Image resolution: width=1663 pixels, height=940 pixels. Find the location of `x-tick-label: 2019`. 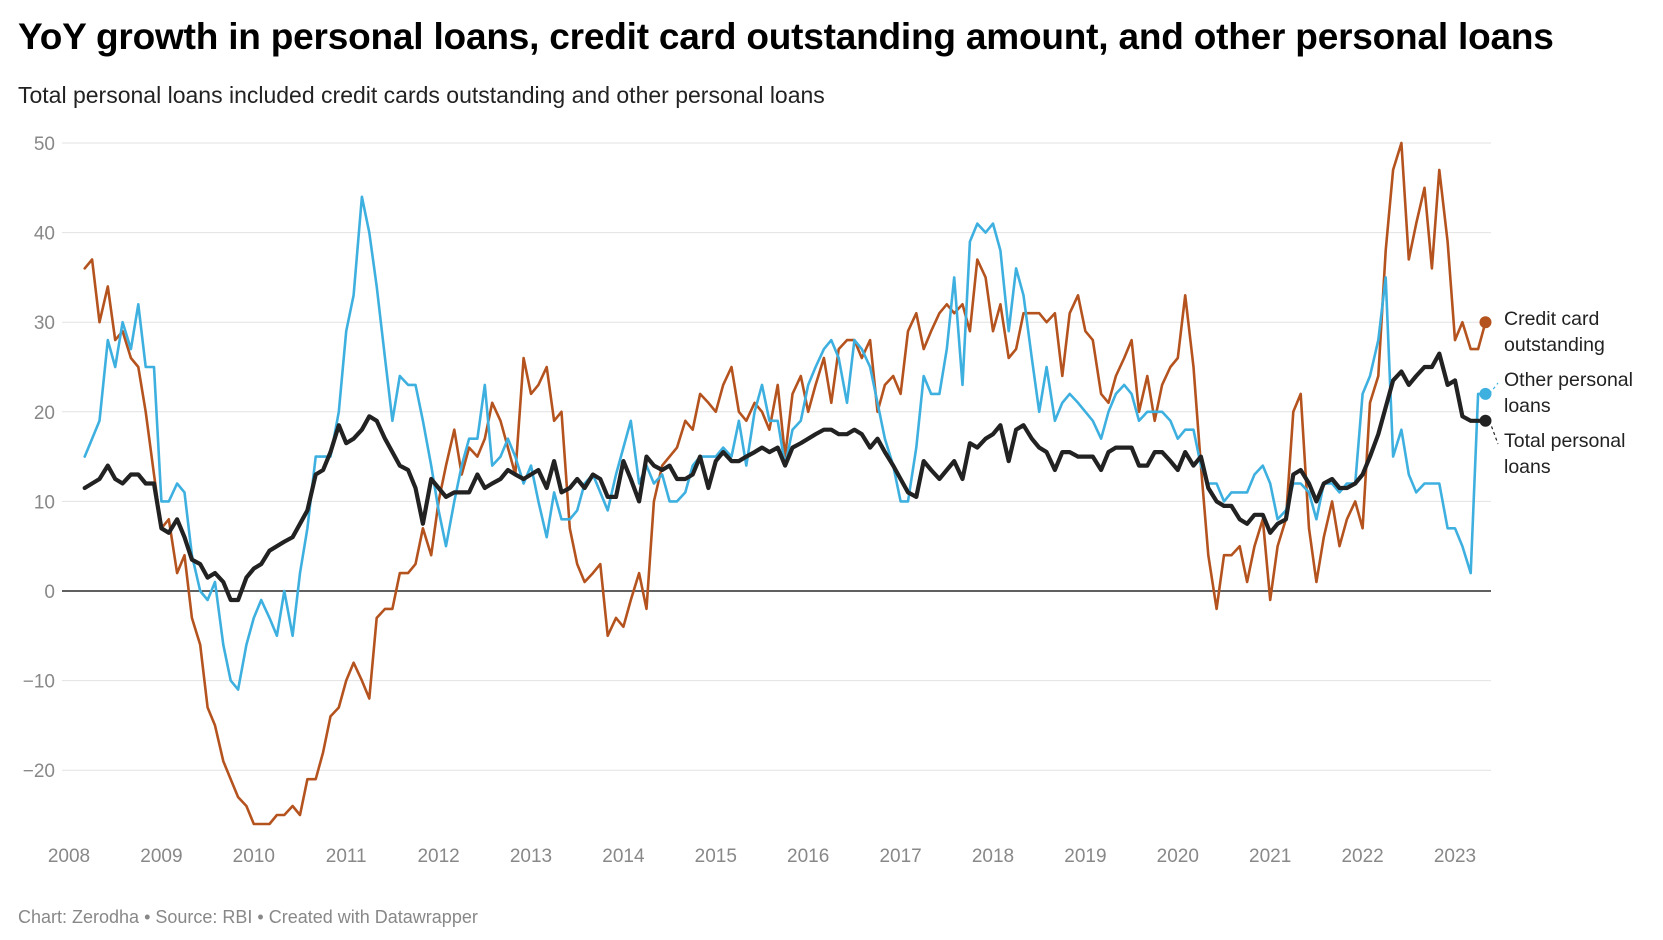

x-tick-label: 2019 is located at coordinates (1085, 856).